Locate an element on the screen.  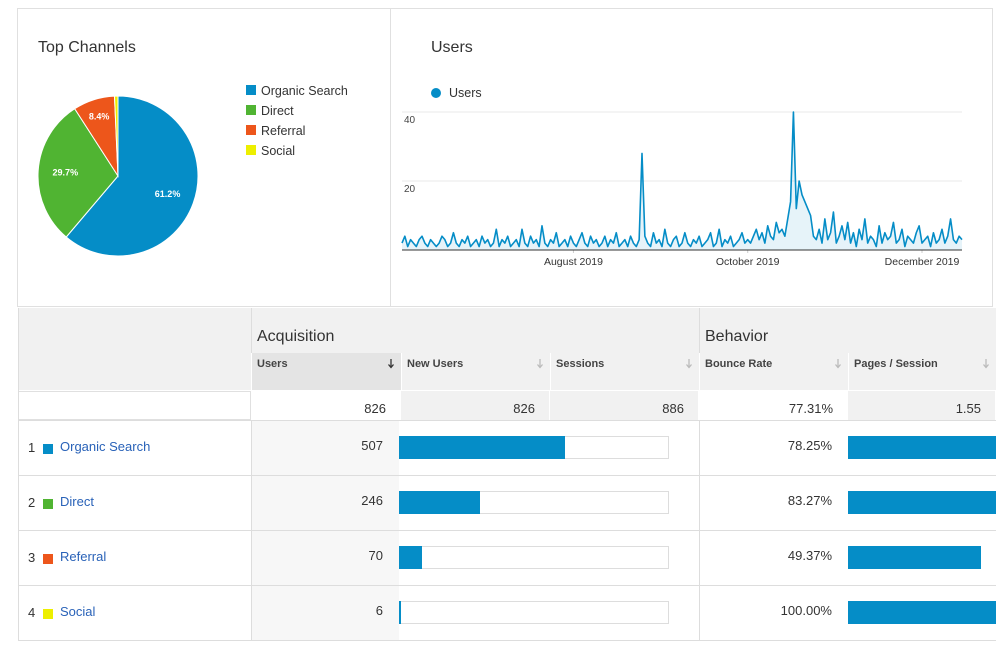
column-header: Bounce Rate is located at coordinates (739, 364).